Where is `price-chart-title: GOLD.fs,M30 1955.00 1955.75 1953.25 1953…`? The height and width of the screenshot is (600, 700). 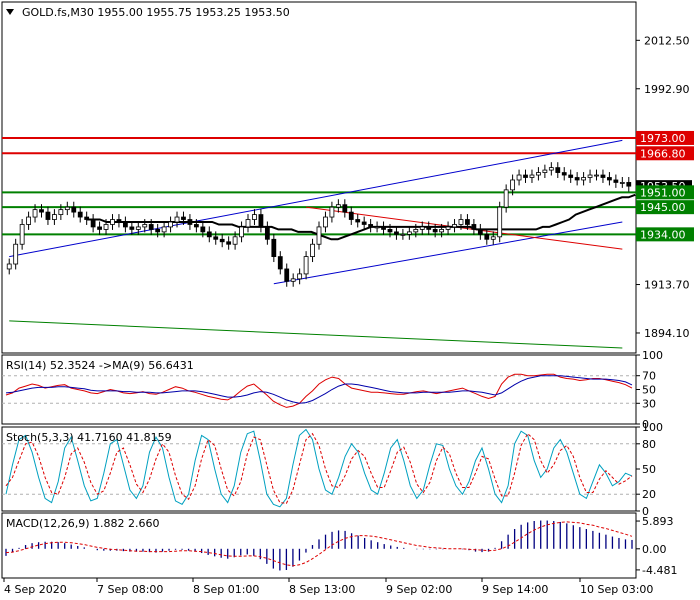 price-chart-title: GOLD.fs,M30 1955.00 1955.75 1953.25 1953… is located at coordinates (156, 12).